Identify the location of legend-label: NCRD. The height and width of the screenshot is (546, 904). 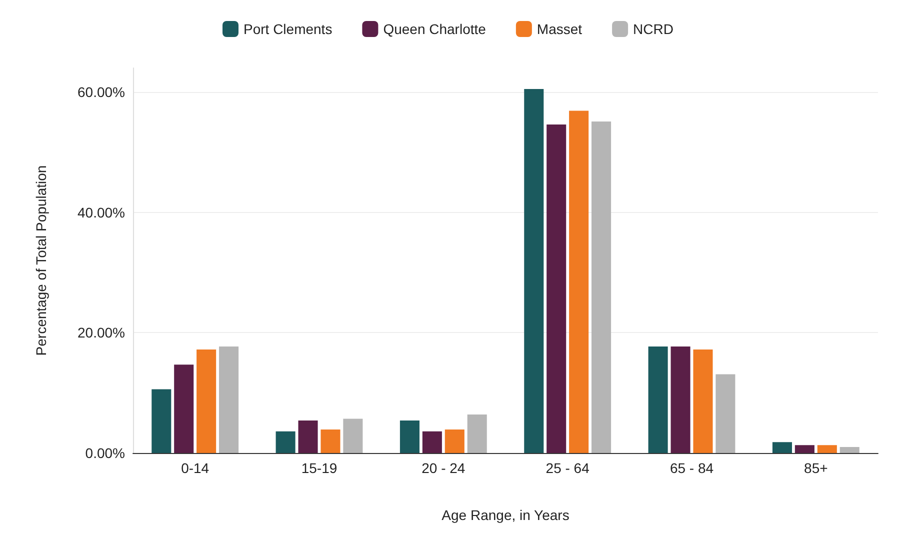
(653, 29).